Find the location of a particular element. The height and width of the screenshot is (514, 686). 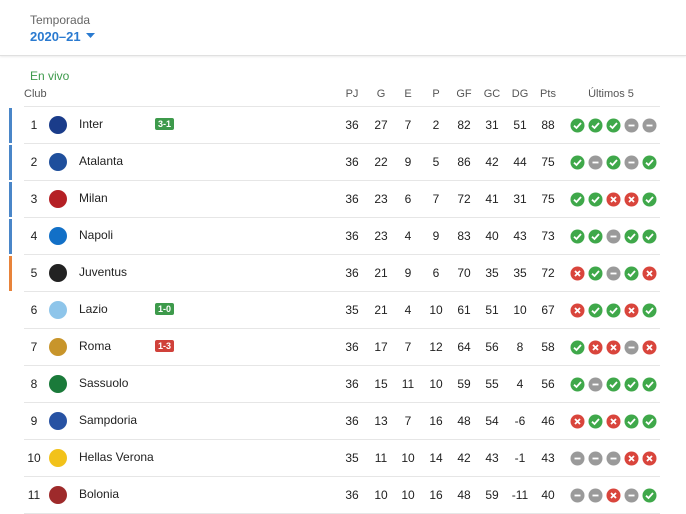

column-header: Pts is located at coordinates (548, 94).